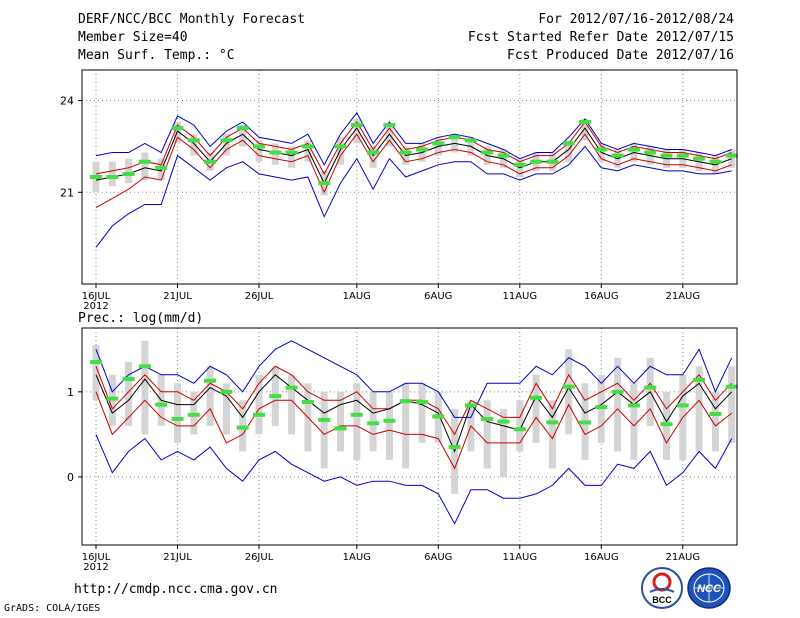 The image size is (800, 618). Describe the element at coordinates (413, 148) in the screenshot. I see `panel1-series-p90` at that location.